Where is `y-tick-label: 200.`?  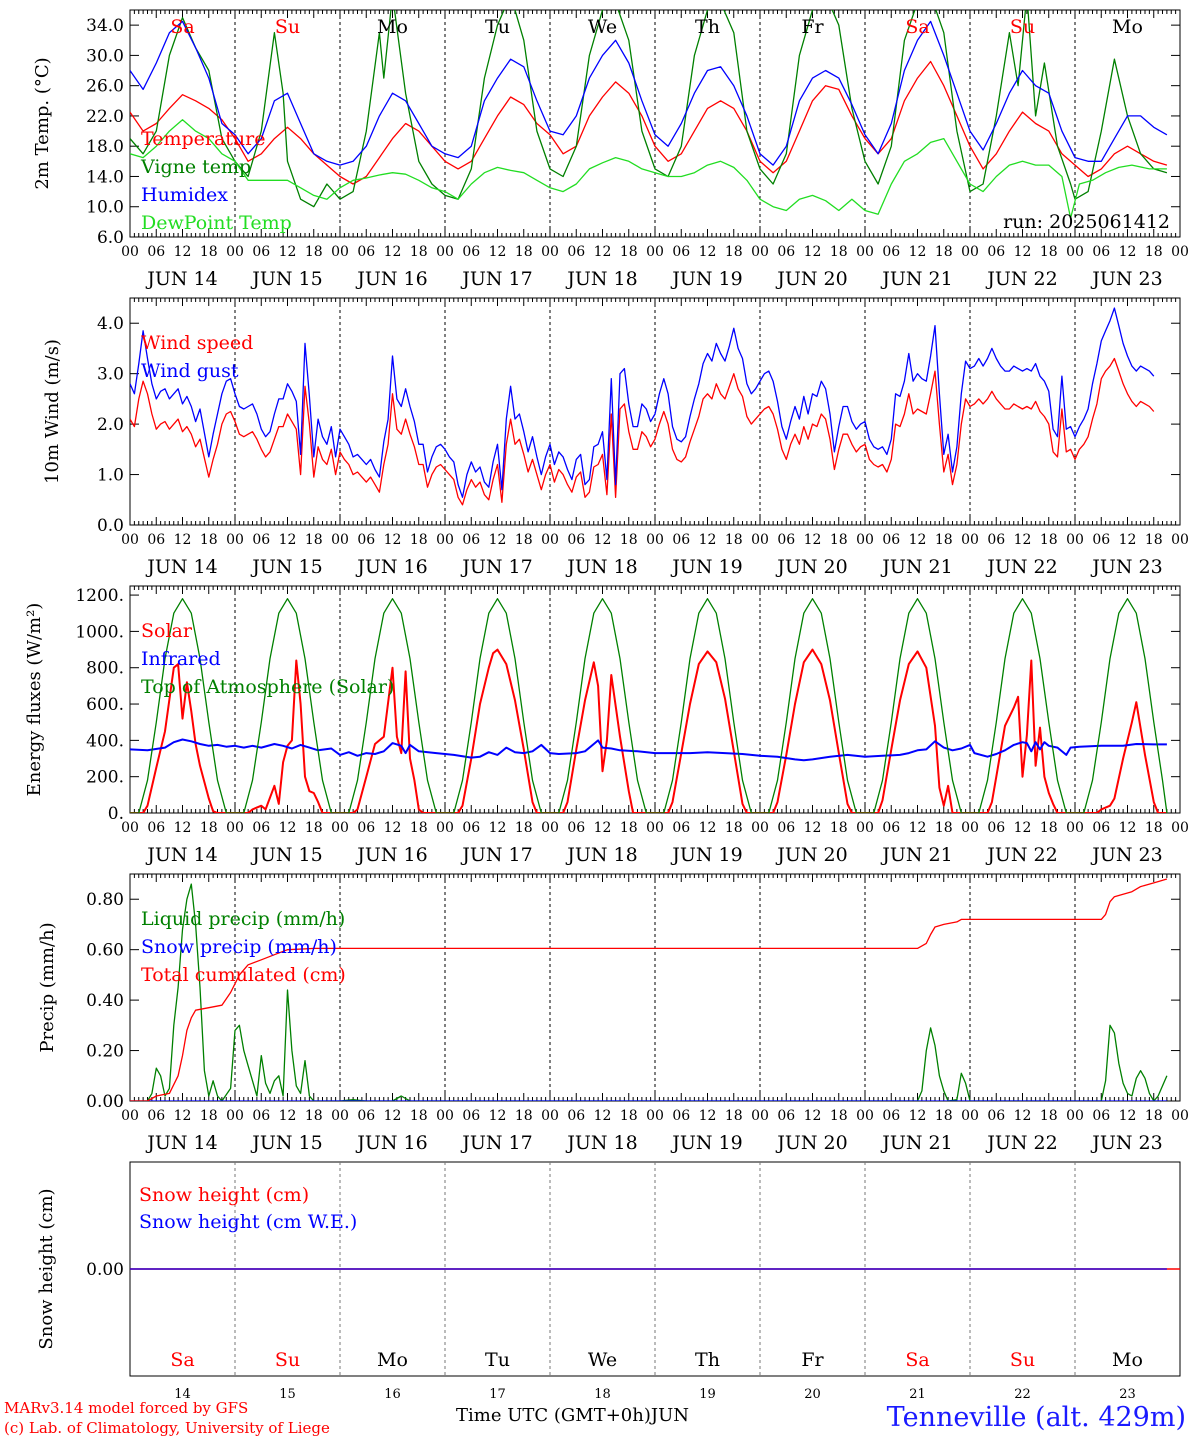 y-tick-label: 200. is located at coordinates (105, 778).